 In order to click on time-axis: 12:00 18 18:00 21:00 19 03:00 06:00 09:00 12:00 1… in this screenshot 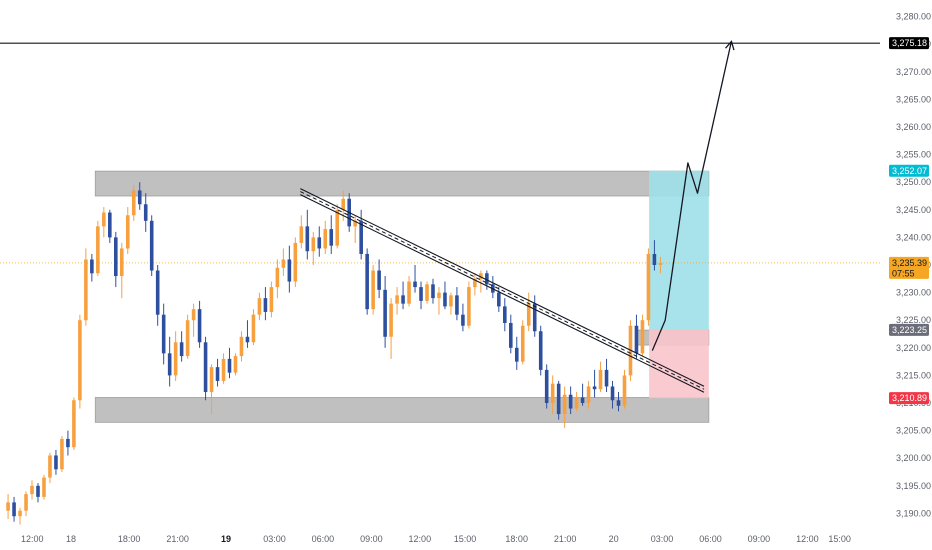, I will do `click(436, 539)`.